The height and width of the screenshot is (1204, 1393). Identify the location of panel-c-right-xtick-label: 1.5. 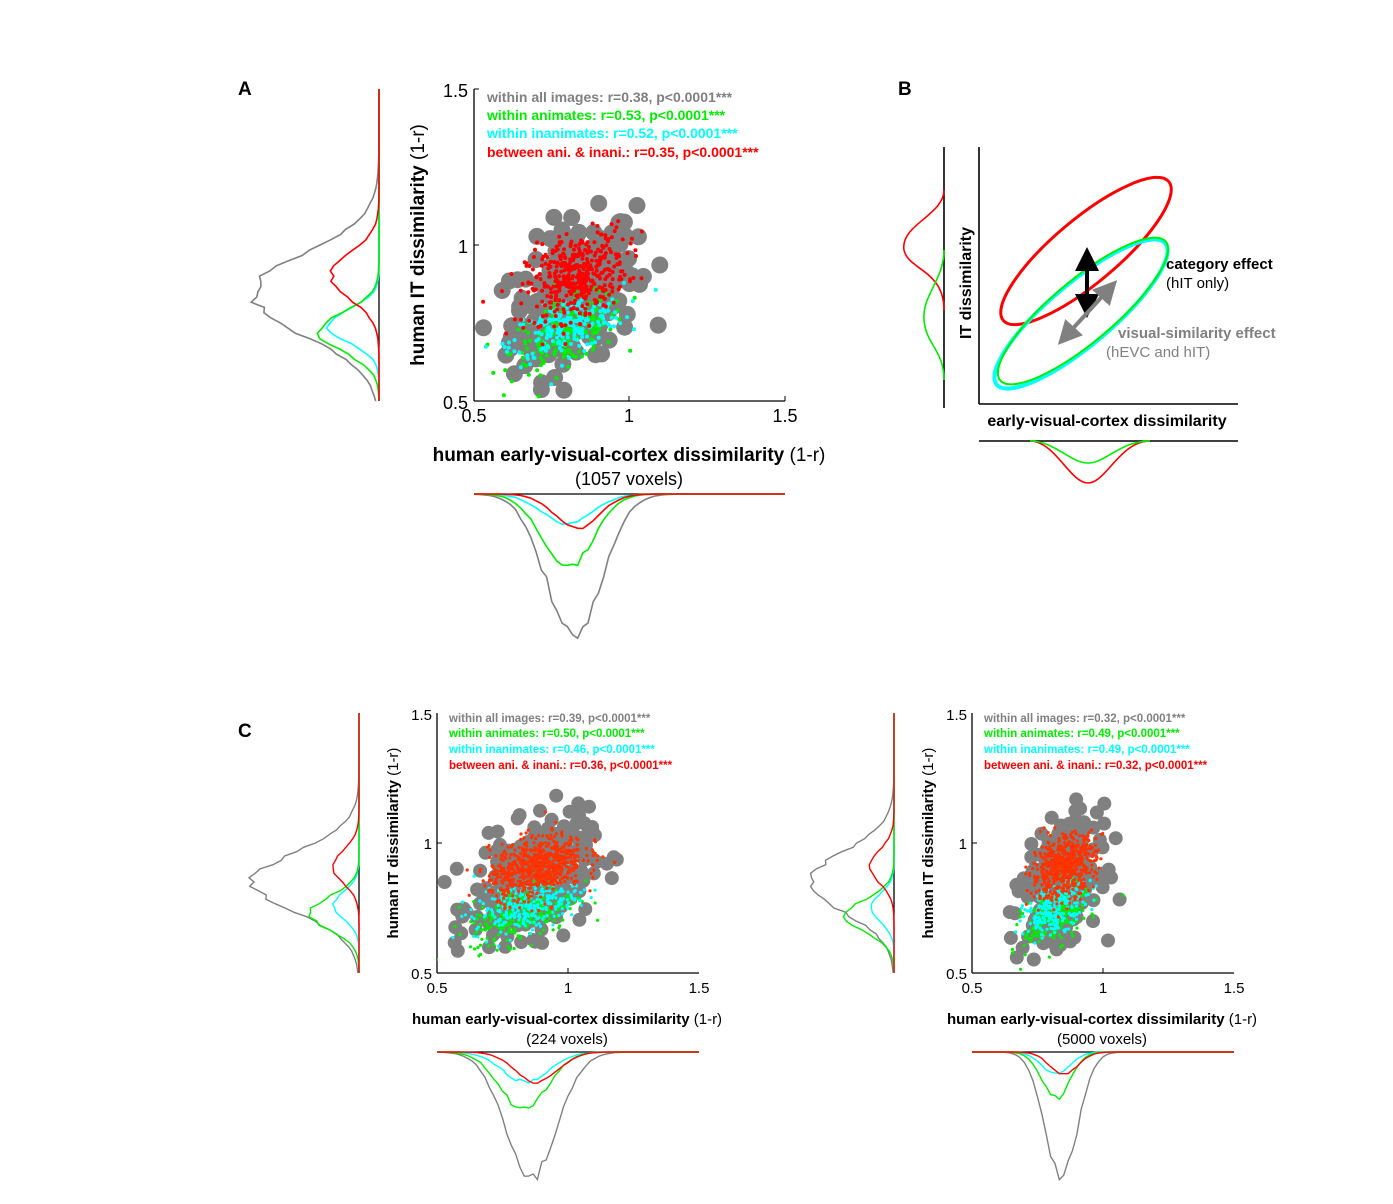
(1234, 988).